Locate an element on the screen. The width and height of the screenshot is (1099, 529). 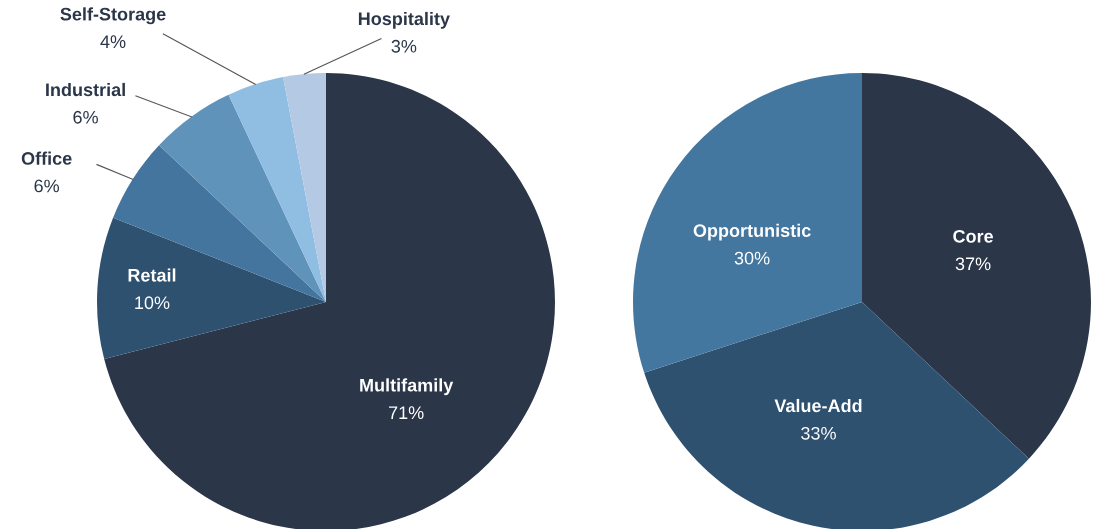
data-label: 3% is located at coordinates (404, 46).